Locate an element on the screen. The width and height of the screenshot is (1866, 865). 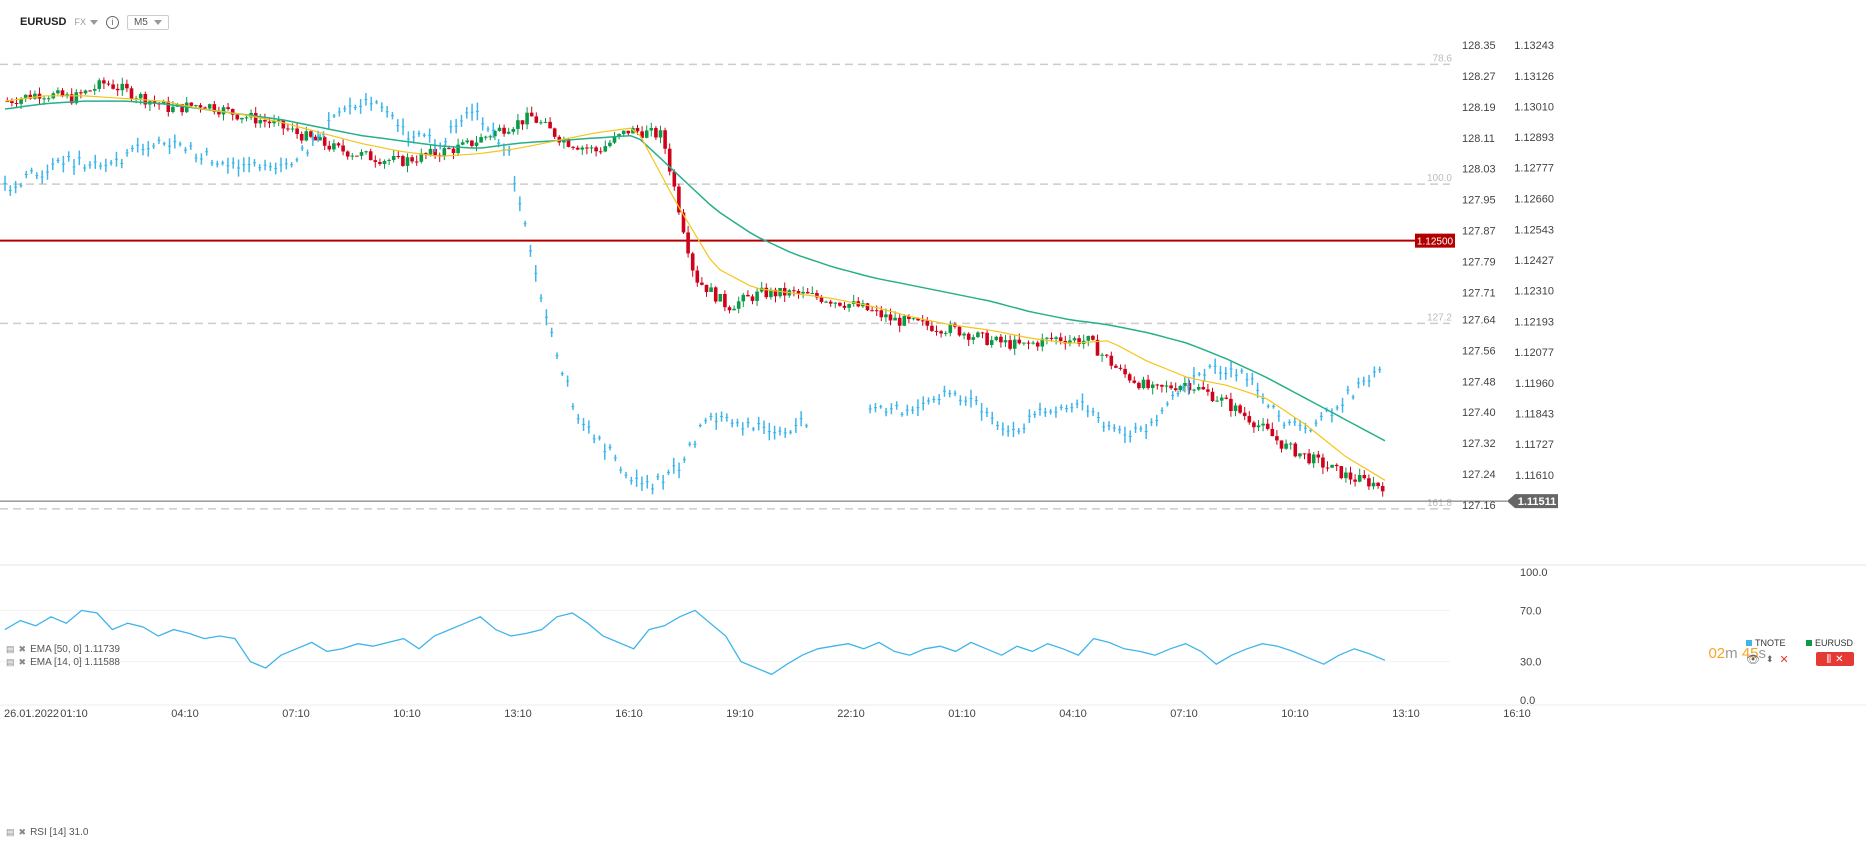
ema14-legend: ▤ ✖ EMA [14, 0] 1.11588 is located at coordinates (63, 662).